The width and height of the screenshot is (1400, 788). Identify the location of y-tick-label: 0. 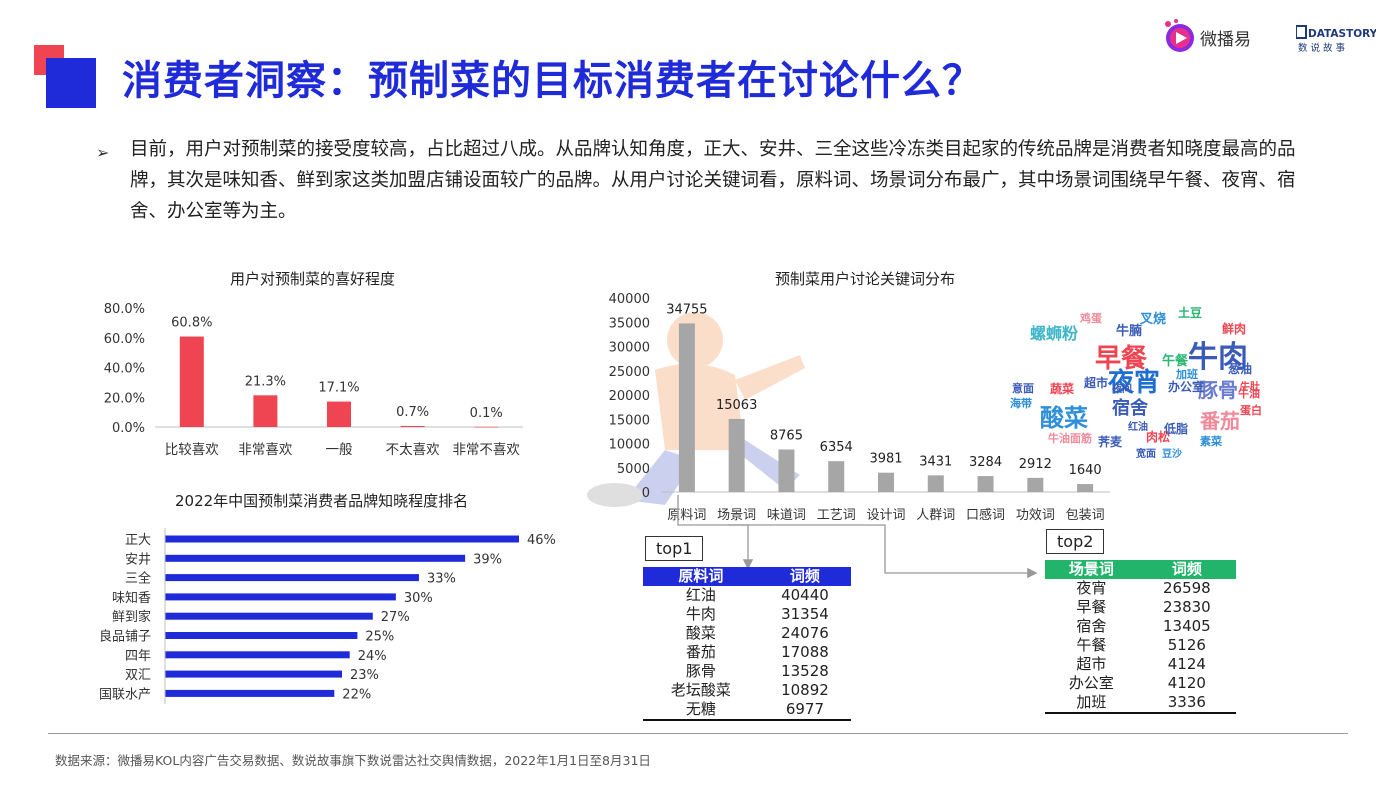
(646, 493).